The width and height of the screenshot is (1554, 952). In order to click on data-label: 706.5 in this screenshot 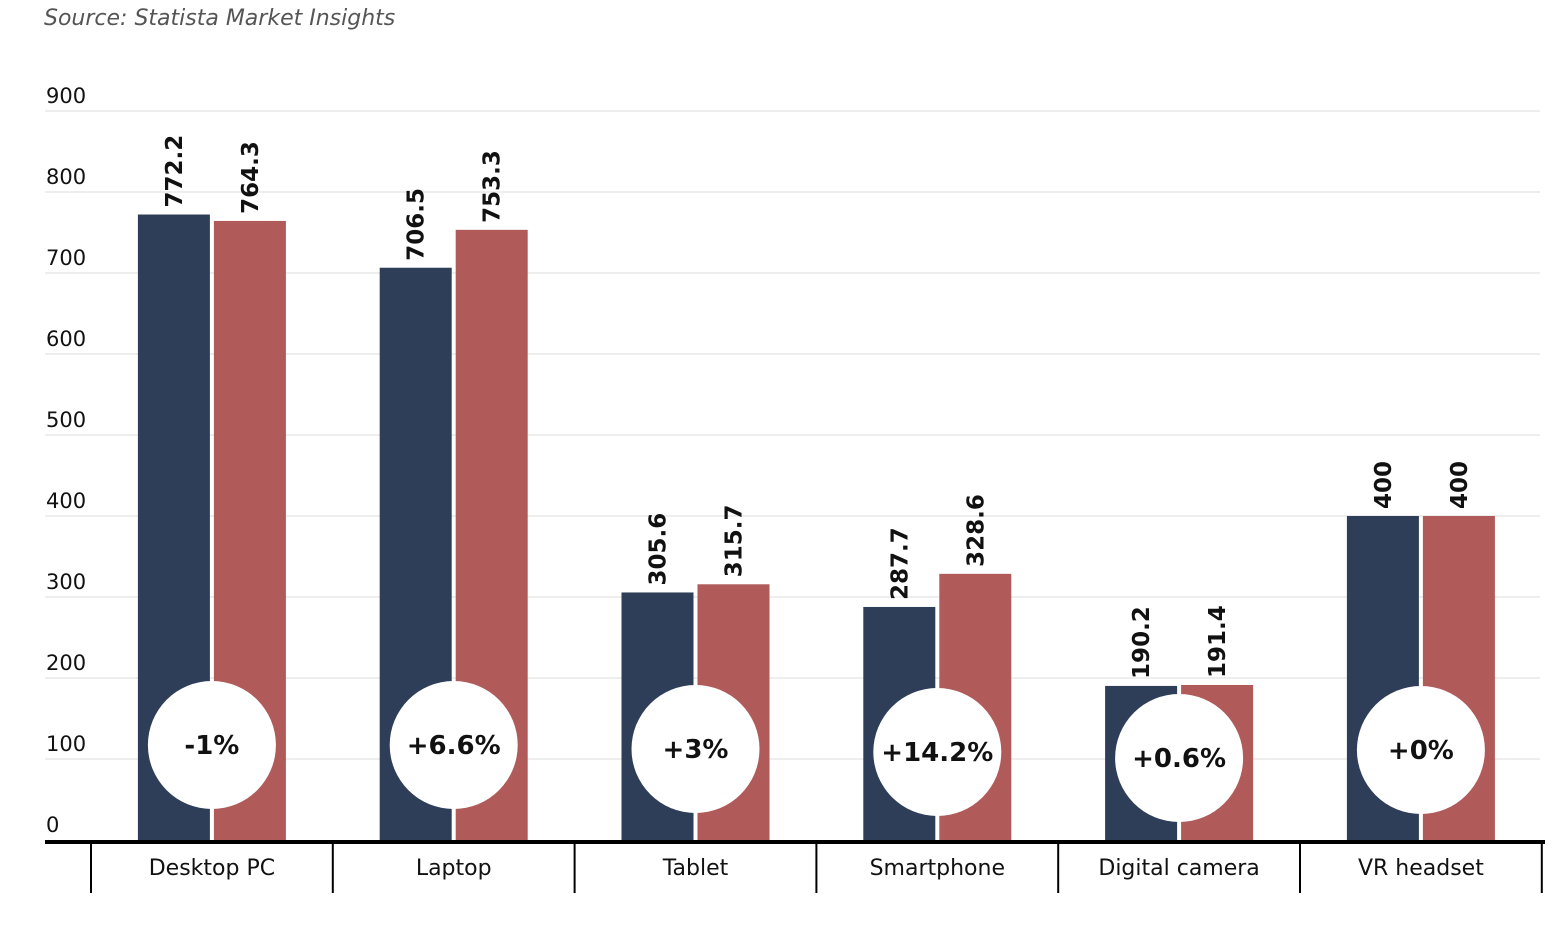, I will do `click(417, 224)`.